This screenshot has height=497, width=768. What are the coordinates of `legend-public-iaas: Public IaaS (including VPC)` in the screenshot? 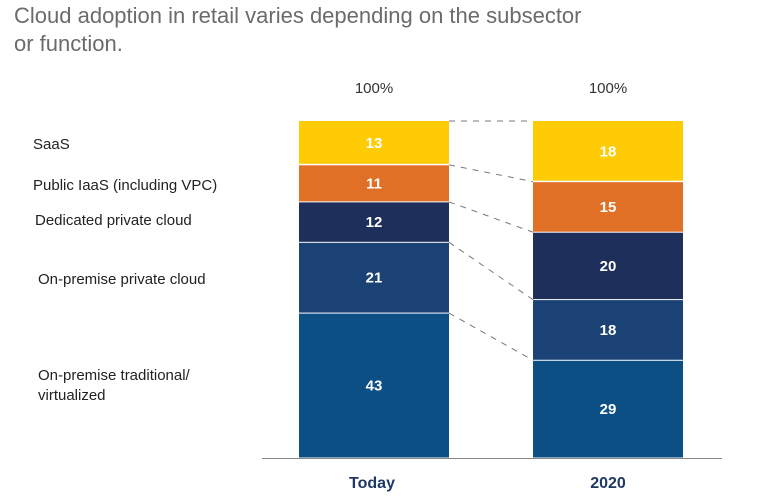 It's located at (125, 185).